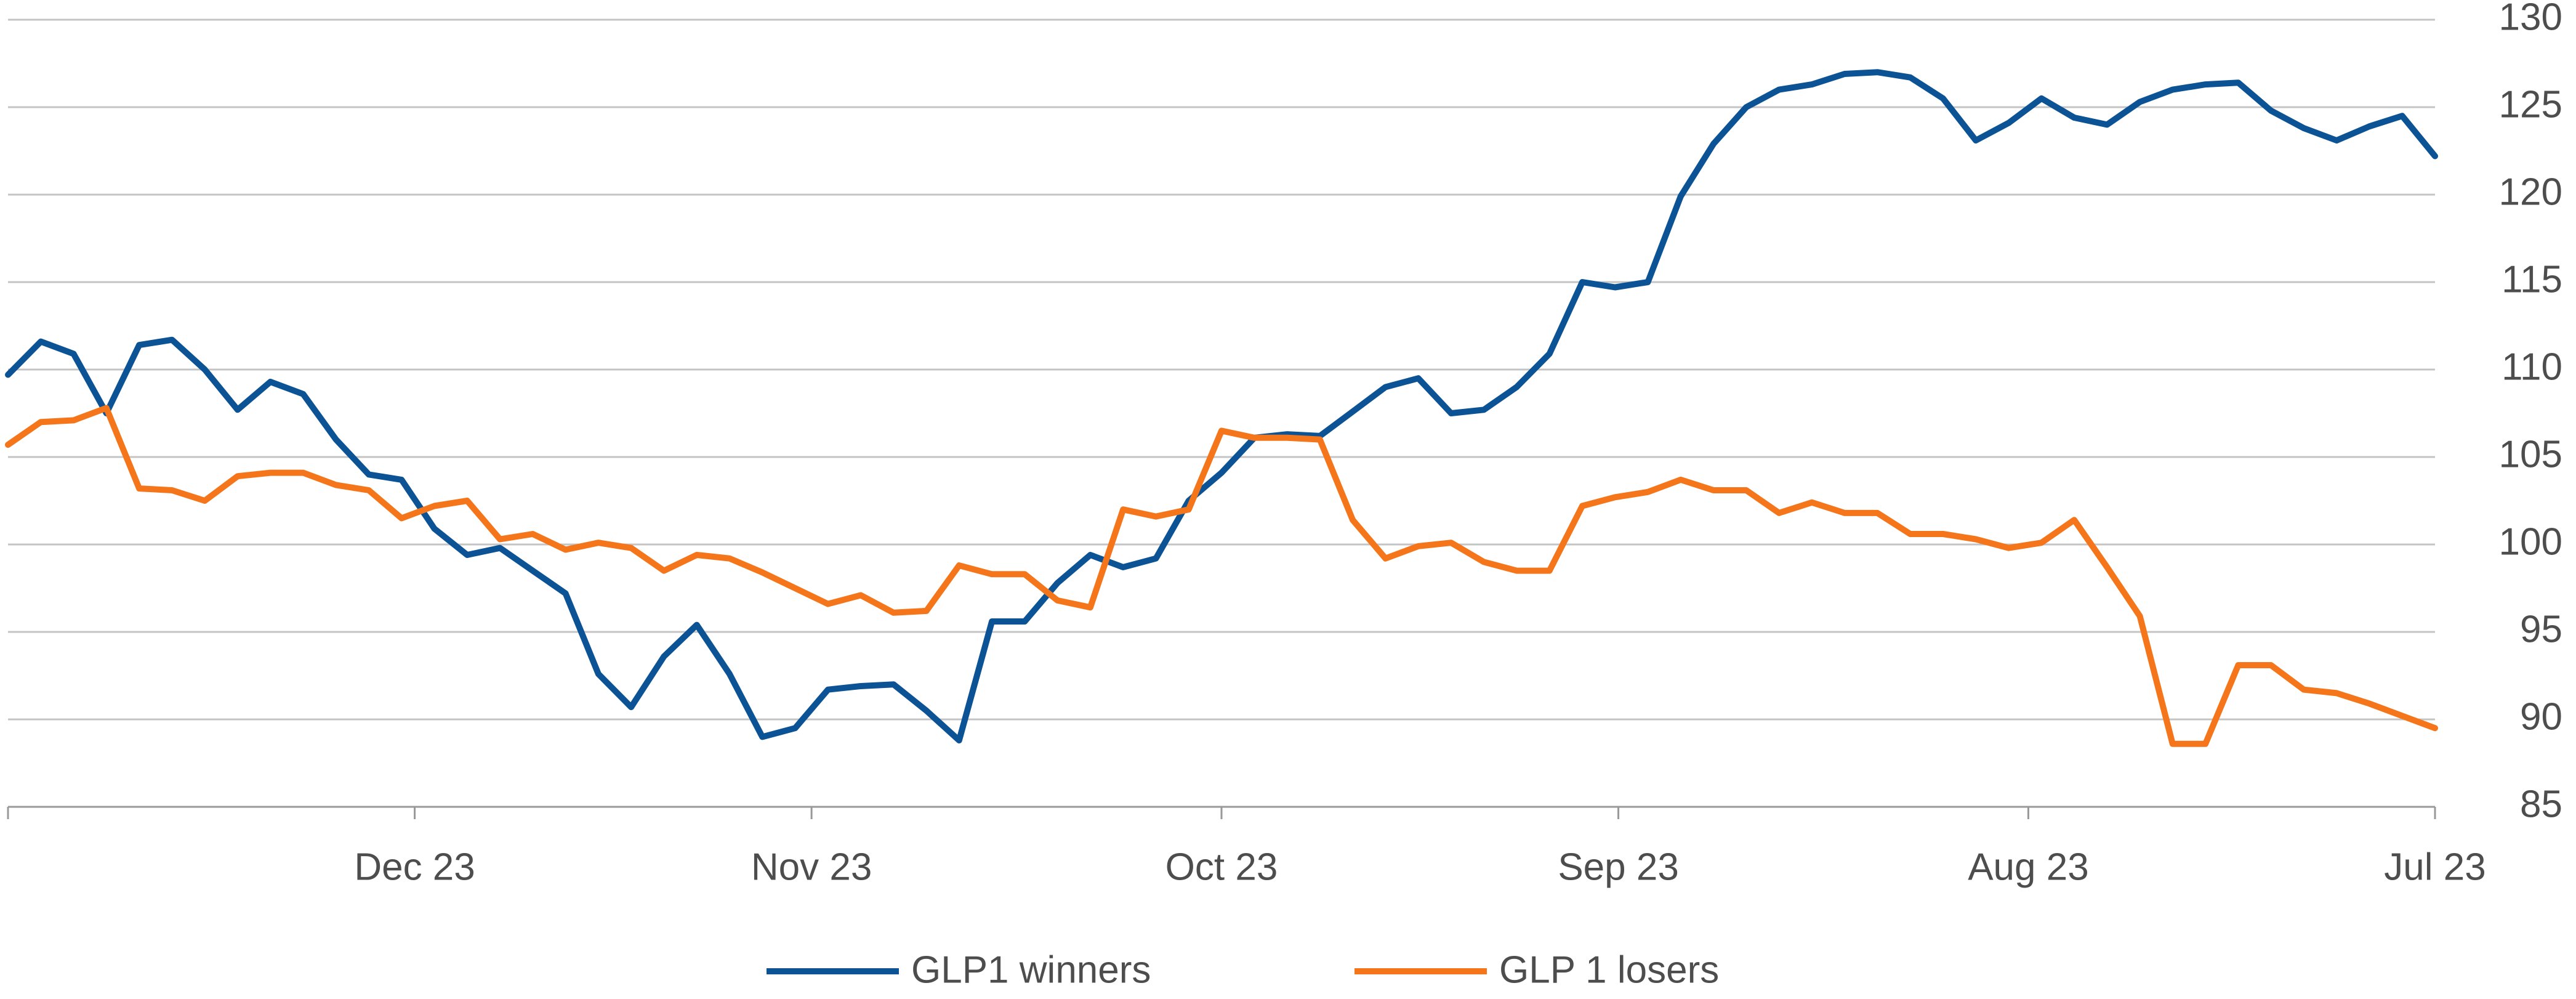  What do you see at coordinates (2530, 192) in the screenshot?
I see `y-tick-label: 120` at bounding box center [2530, 192].